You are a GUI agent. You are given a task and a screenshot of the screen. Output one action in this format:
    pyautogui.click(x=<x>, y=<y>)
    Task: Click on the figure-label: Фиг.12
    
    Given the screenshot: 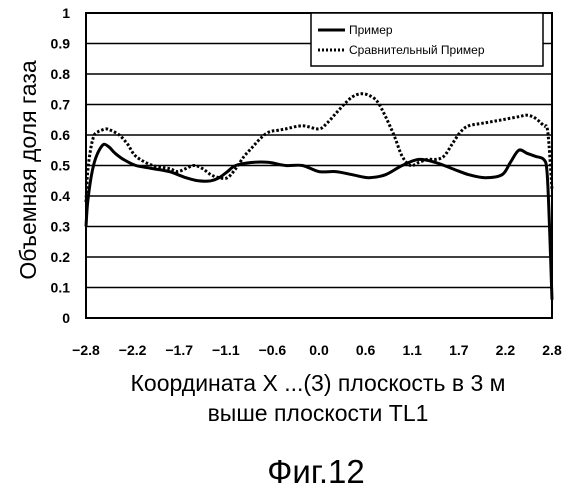 What is the action you would take?
    pyautogui.click(x=315, y=471)
    